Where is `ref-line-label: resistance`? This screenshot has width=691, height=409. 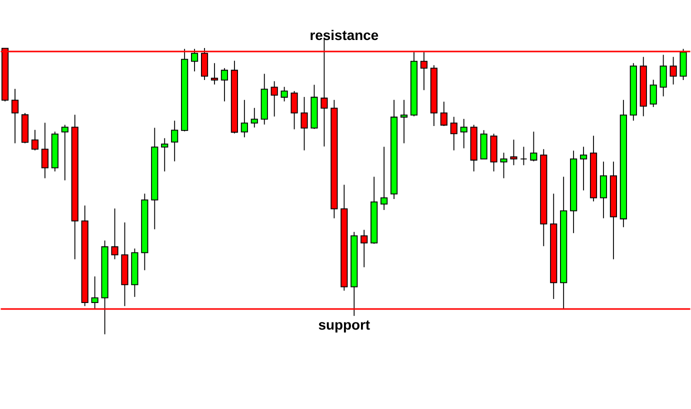
ref-line-label: resistance is located at coordinates (344, 35).